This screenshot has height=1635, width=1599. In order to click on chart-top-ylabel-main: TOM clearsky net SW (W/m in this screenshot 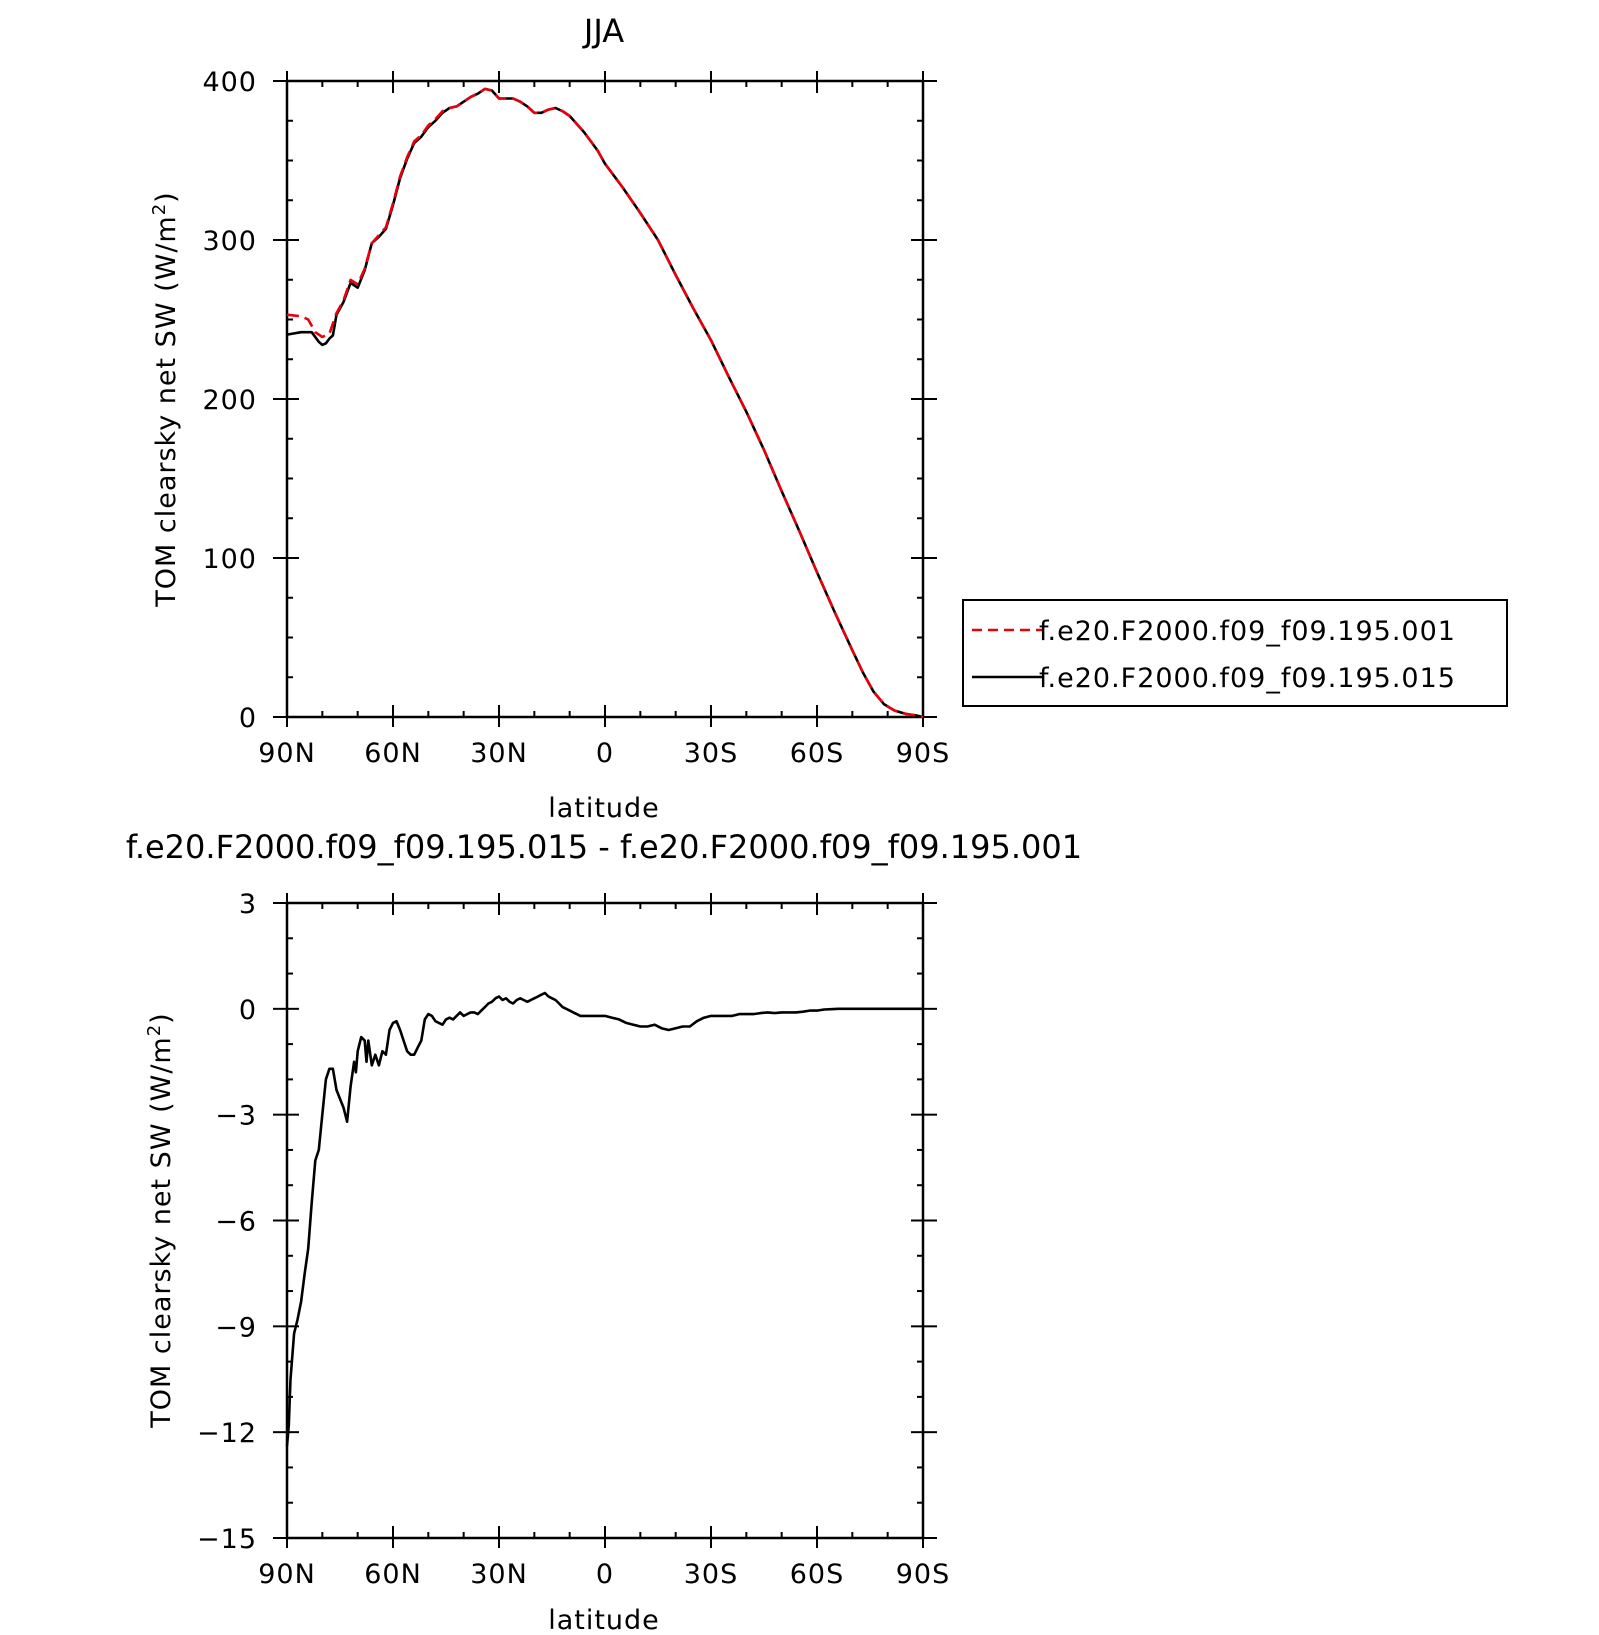, I will do `click(166, 411)`.